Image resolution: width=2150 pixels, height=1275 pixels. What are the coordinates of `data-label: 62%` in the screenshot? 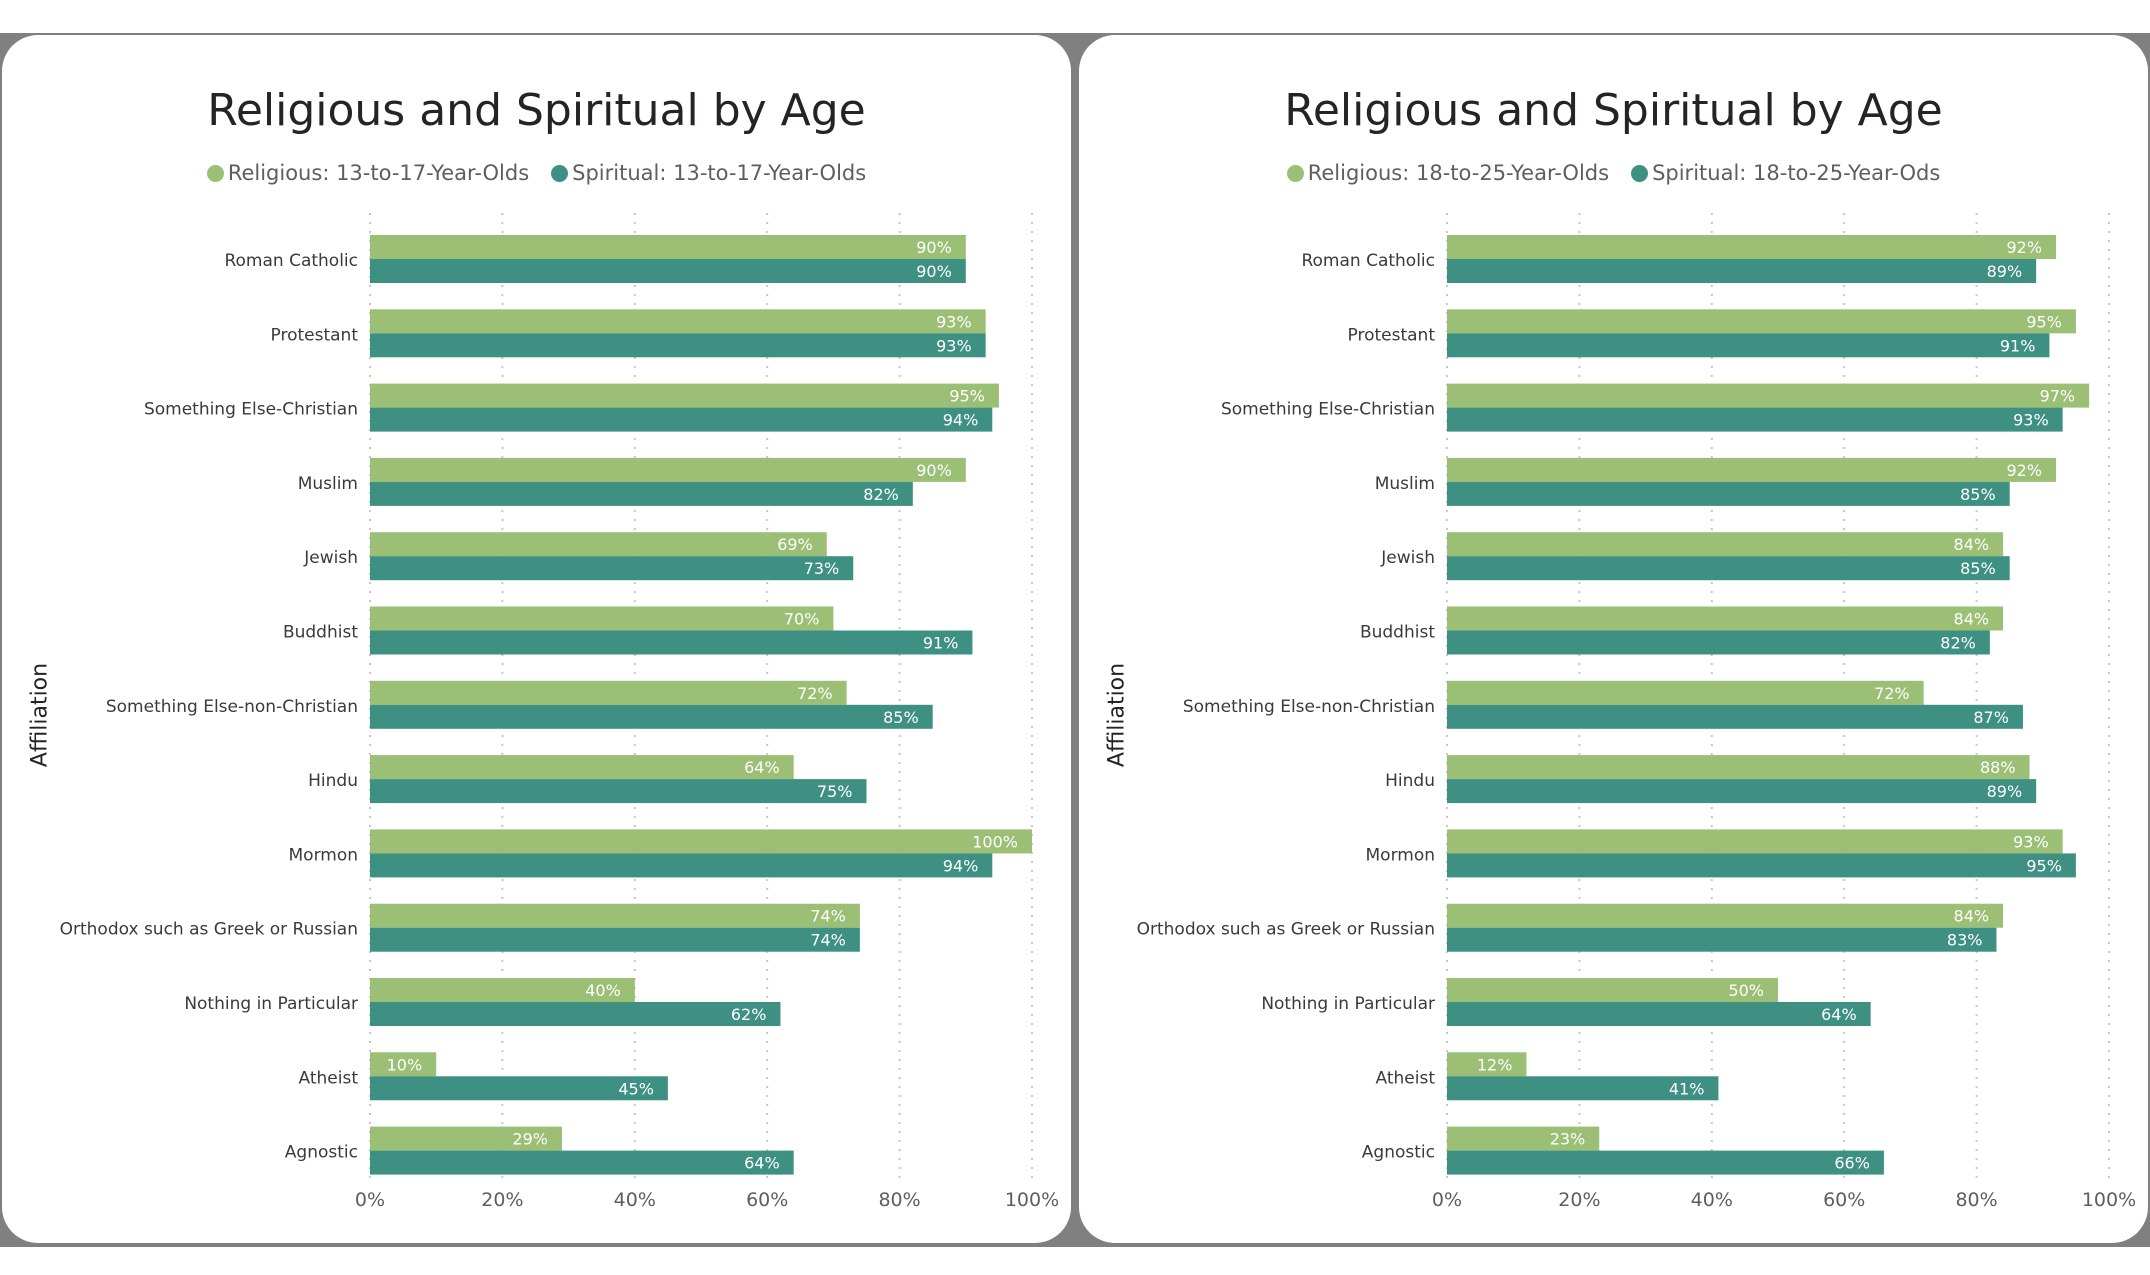 It's located at (749, 1014).